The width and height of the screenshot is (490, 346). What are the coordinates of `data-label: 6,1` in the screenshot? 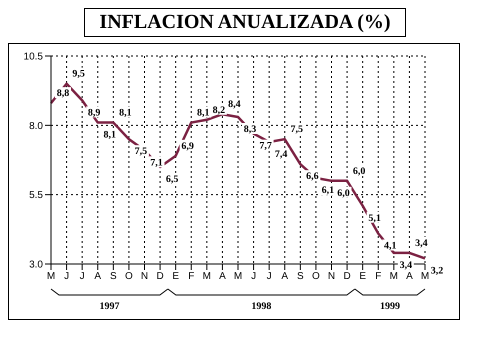 It's located at (328, 190).